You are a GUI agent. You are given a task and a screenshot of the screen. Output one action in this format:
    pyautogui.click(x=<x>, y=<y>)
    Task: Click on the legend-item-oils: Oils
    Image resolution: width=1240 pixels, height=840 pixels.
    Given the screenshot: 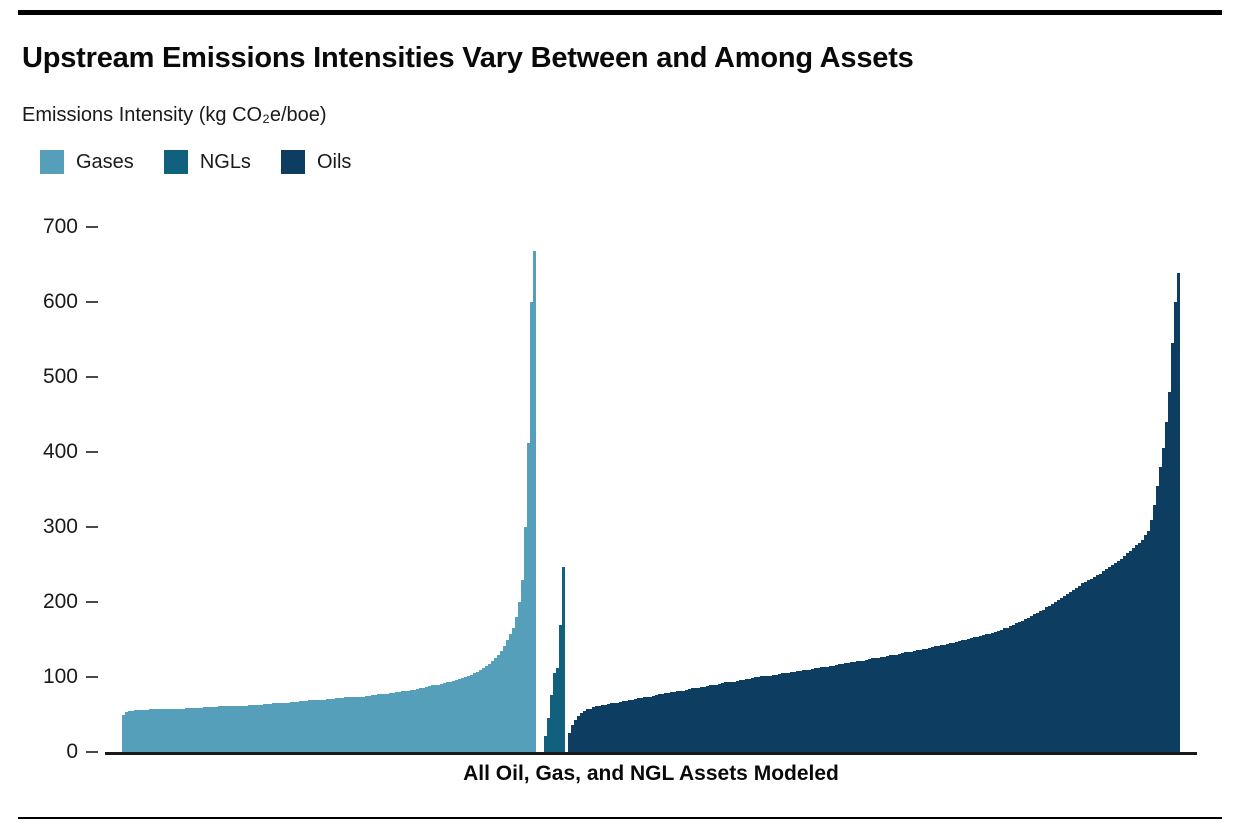 What is the action you would take?
    pyautogui.click(x=315, y=162)
    